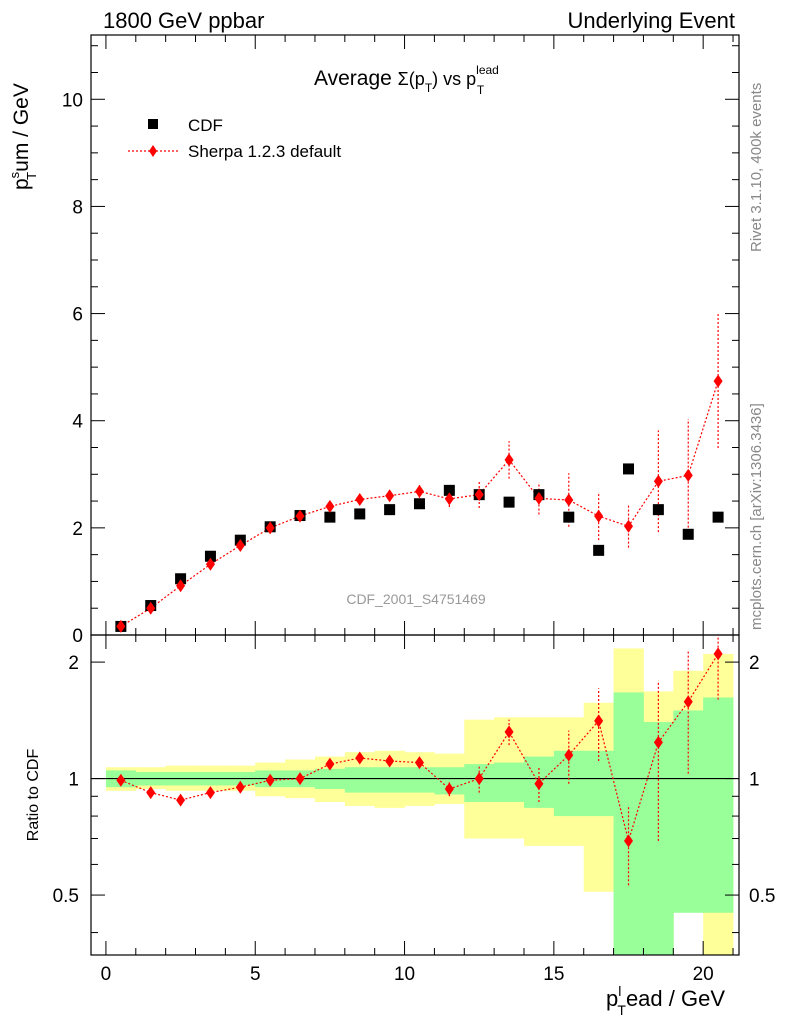 The image size is (786, 1024). I want to click on ratio-xtick-label: 20, so click(703, 974).